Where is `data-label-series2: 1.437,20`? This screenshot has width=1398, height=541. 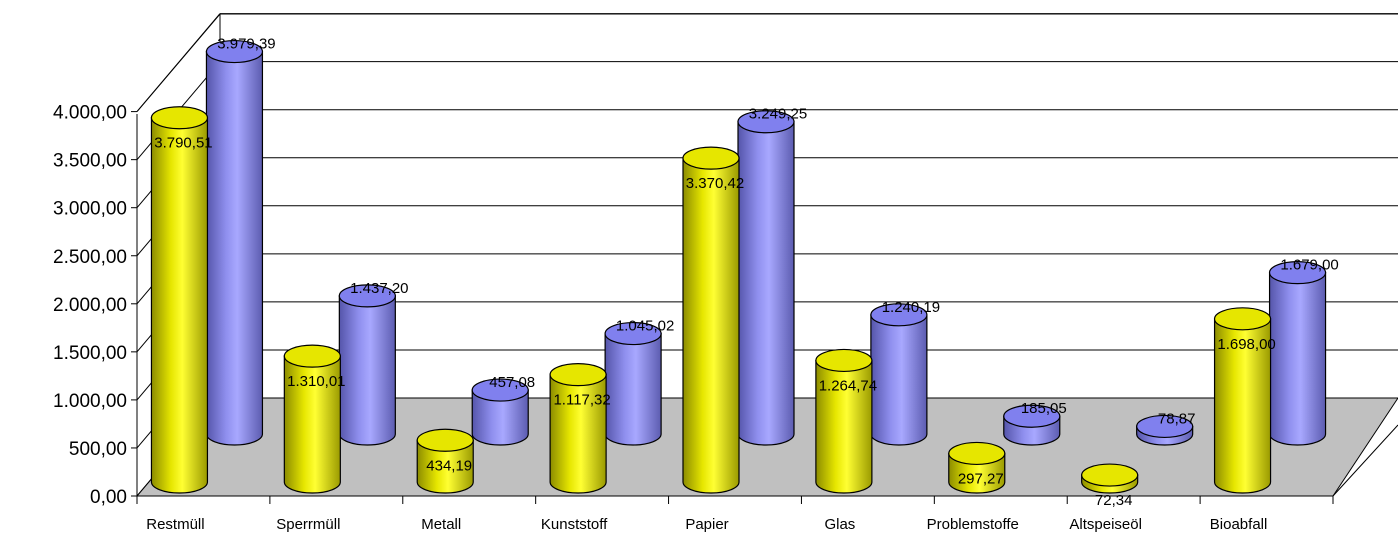
data-label-series2: 1.437,20 is located at coordinates (379, 288).